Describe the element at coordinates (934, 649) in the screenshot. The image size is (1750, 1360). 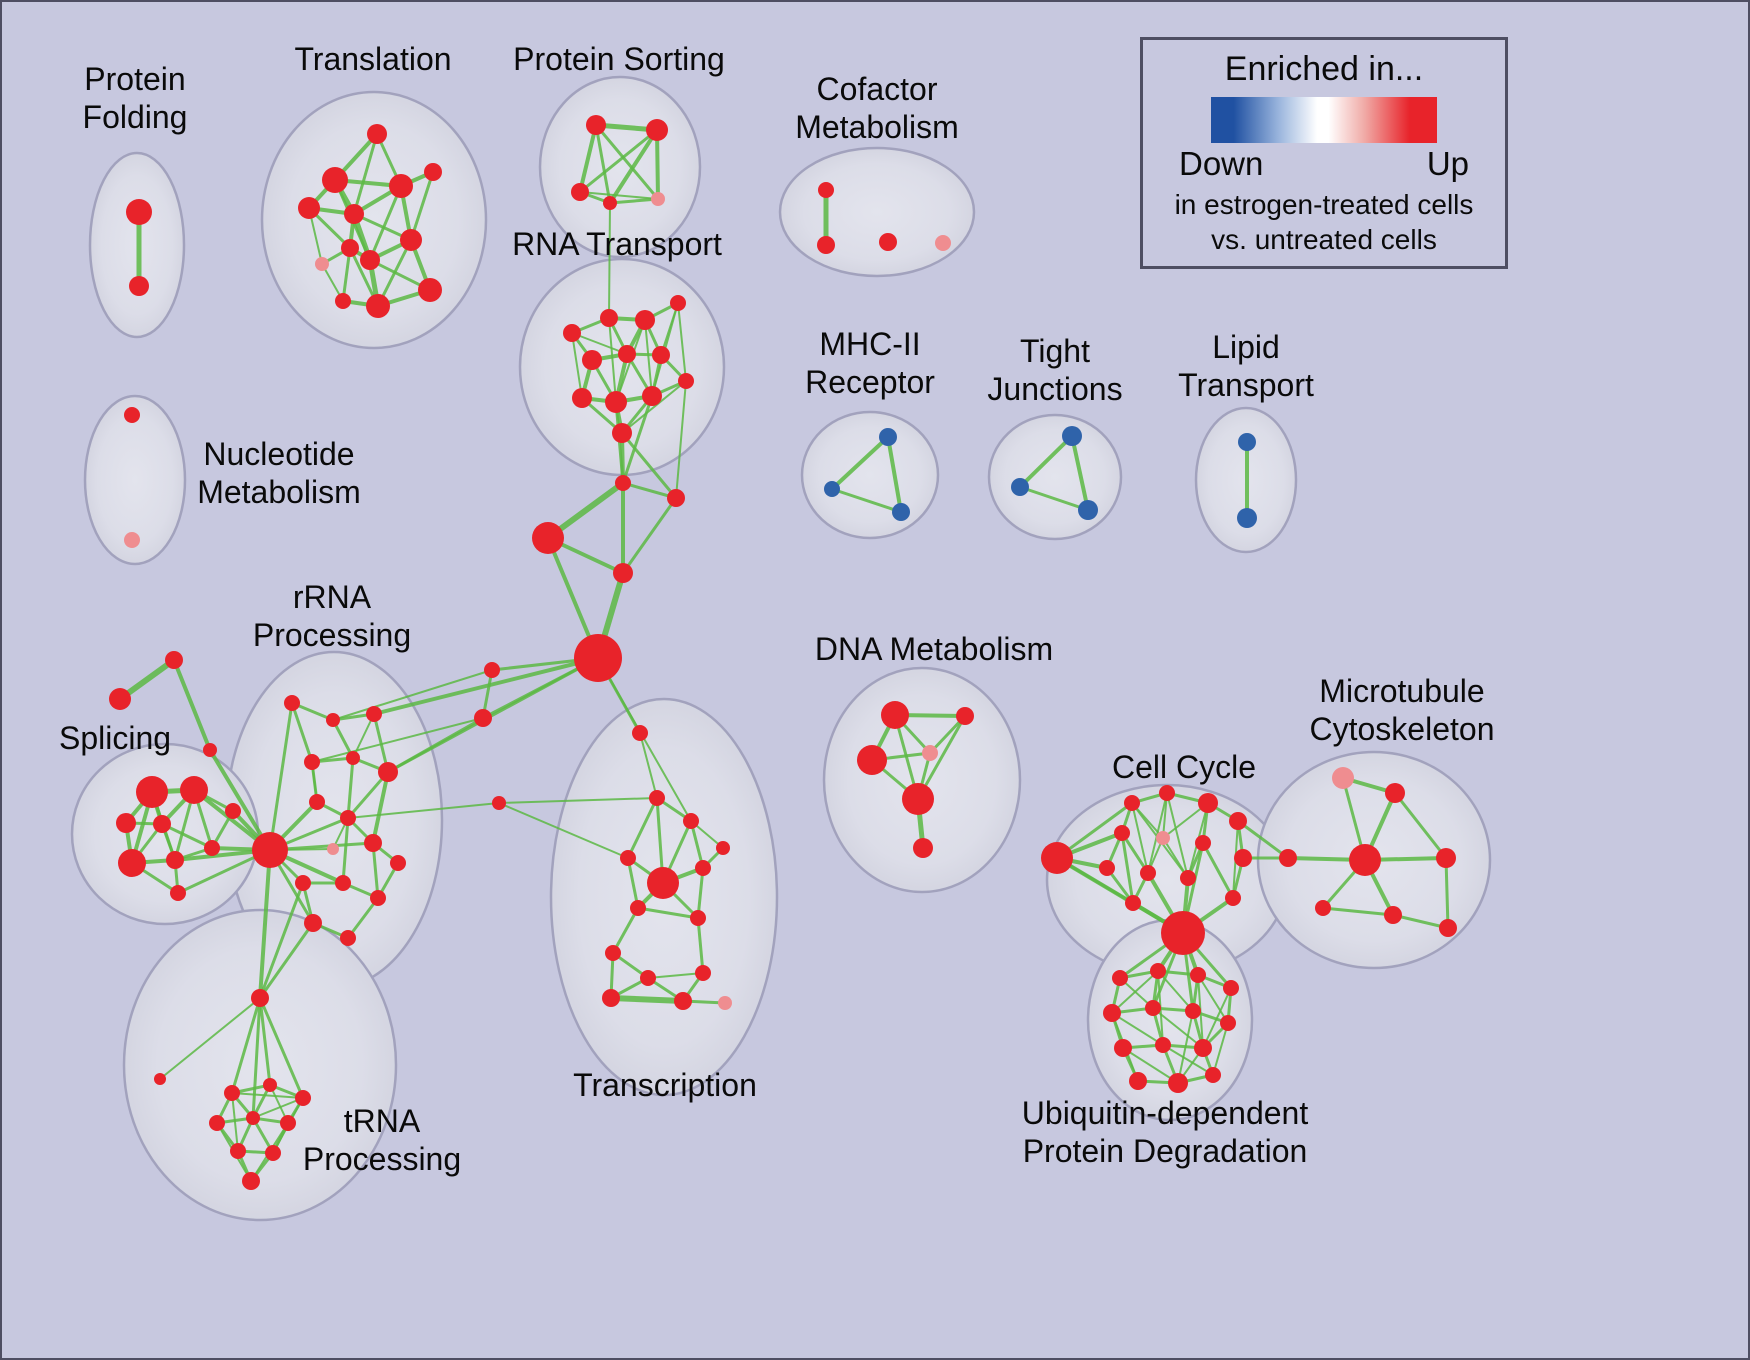
I see `cluster-label-dna-metabolism: DNA Metabolism` at that location.